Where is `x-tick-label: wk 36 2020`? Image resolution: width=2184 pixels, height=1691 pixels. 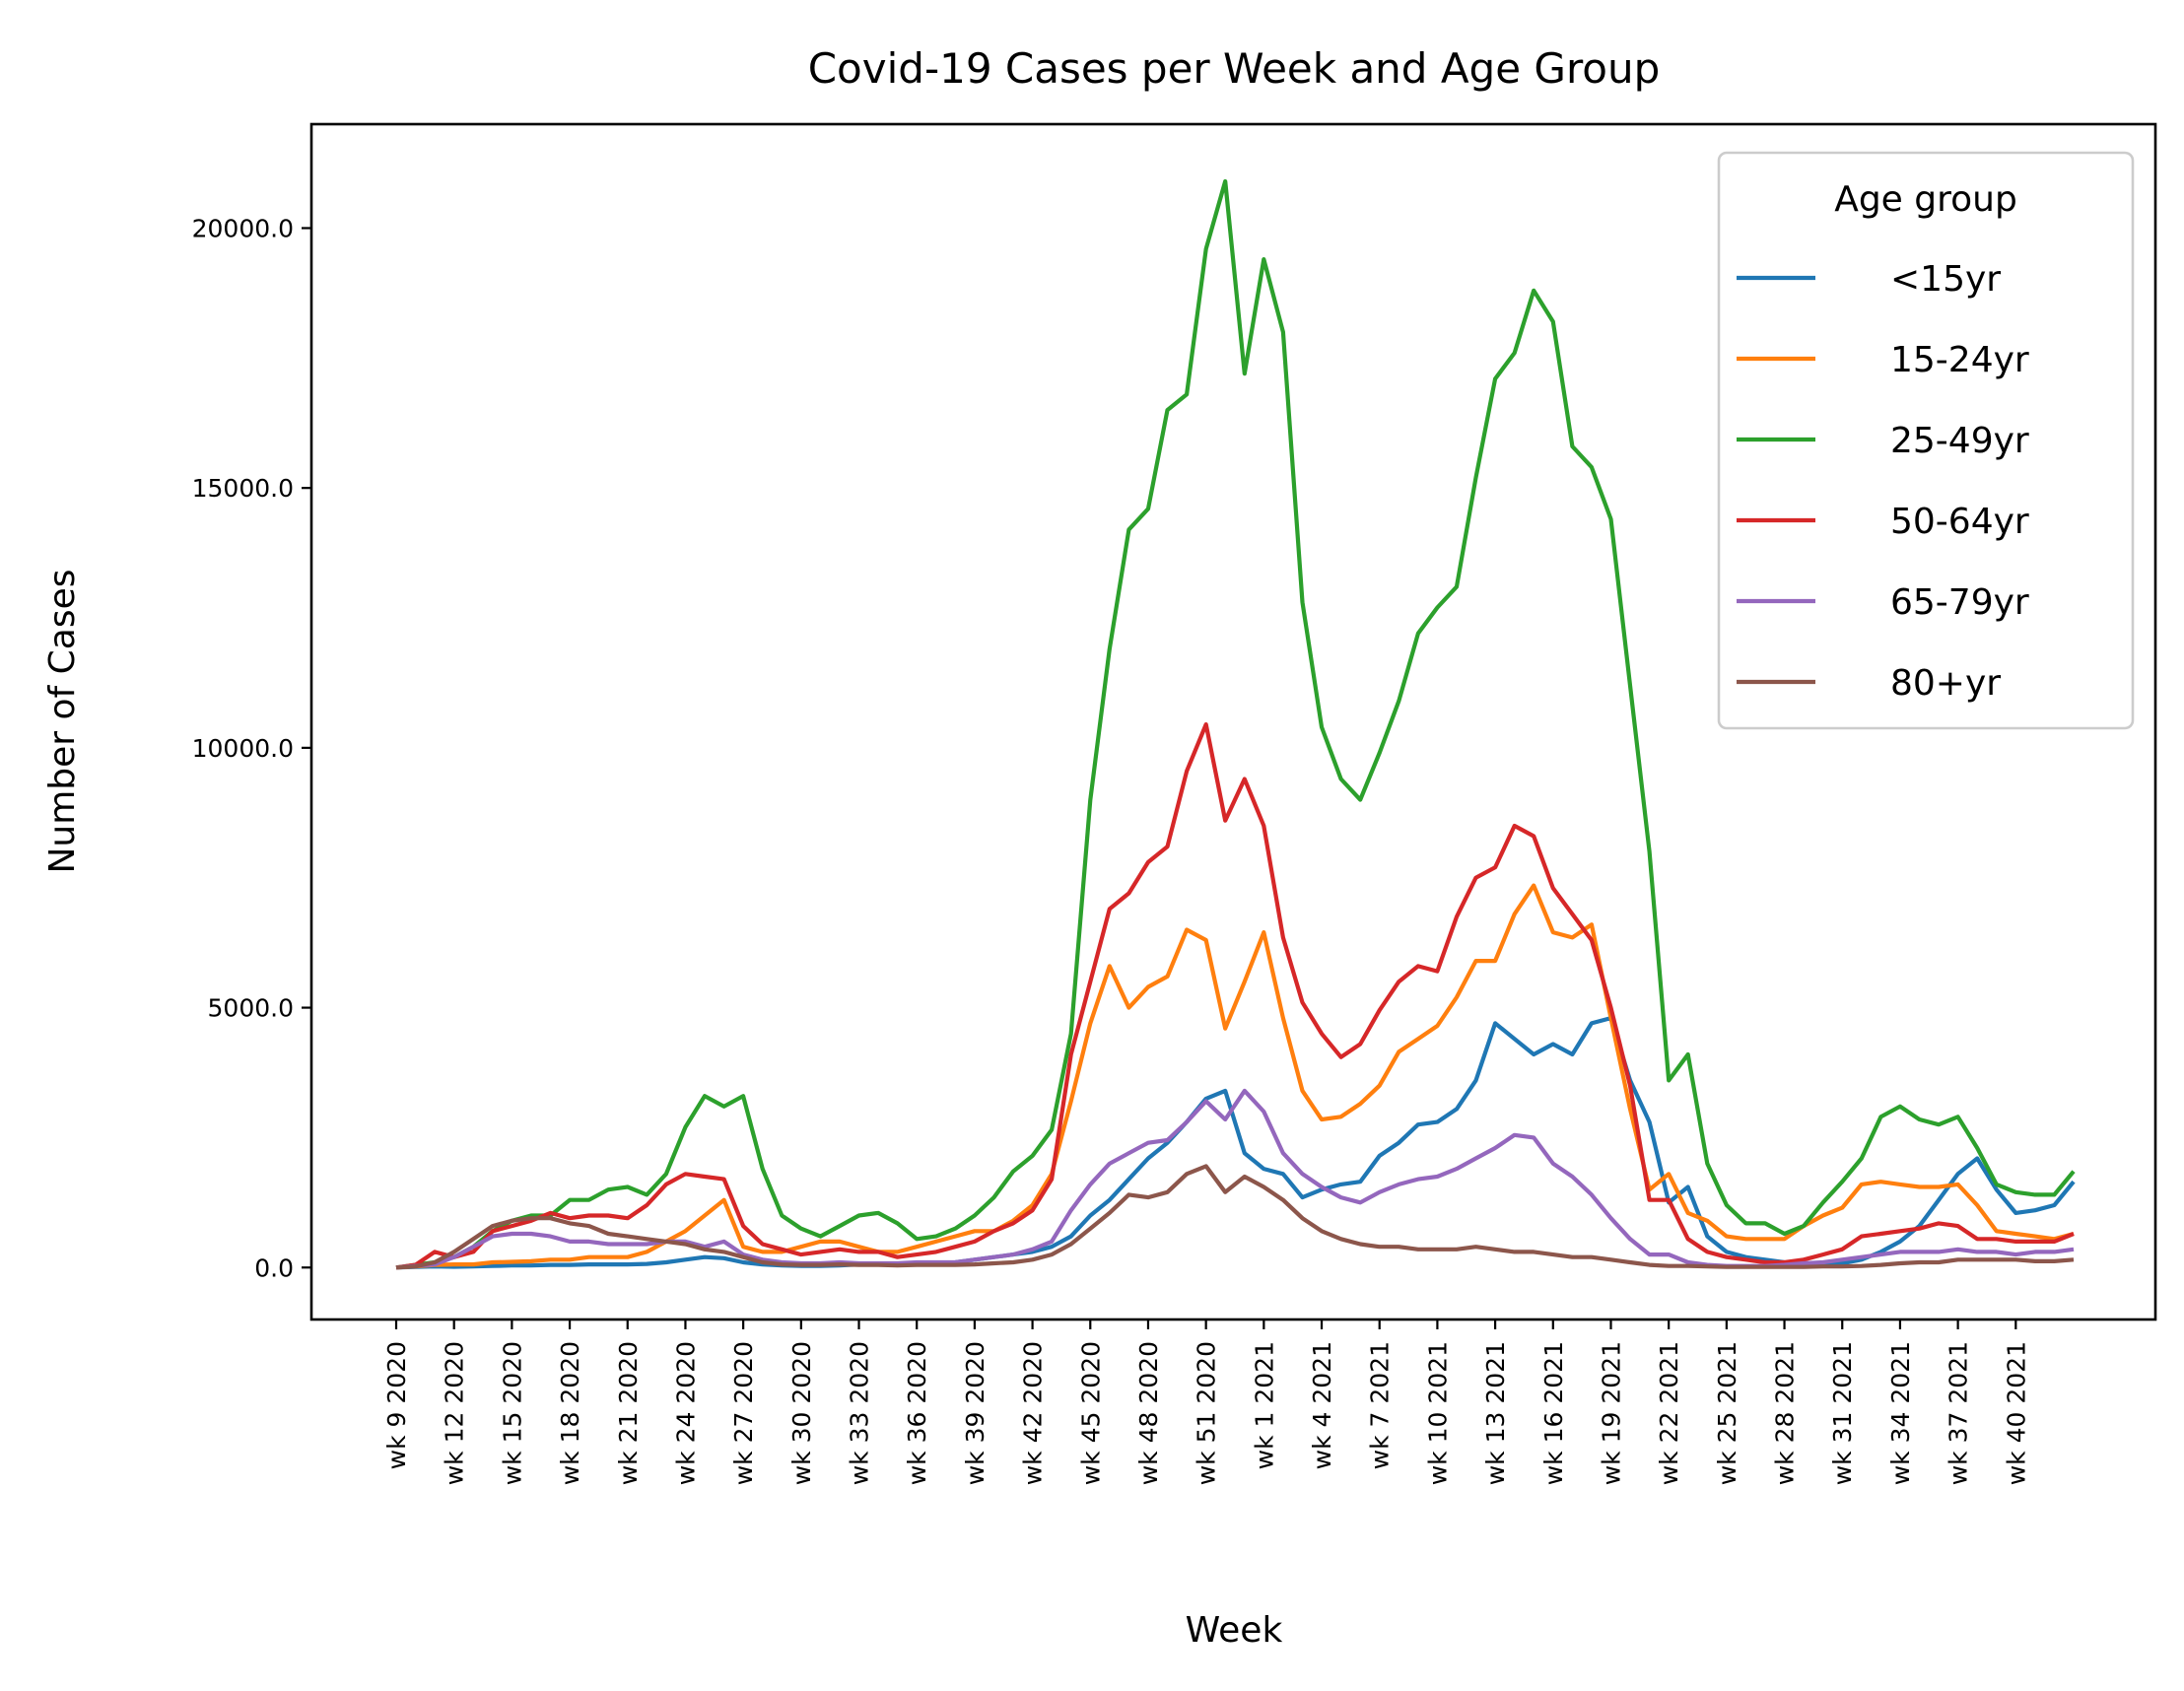
x-tick-label: wk 36 2020 is located at coordinates (917, 1413).